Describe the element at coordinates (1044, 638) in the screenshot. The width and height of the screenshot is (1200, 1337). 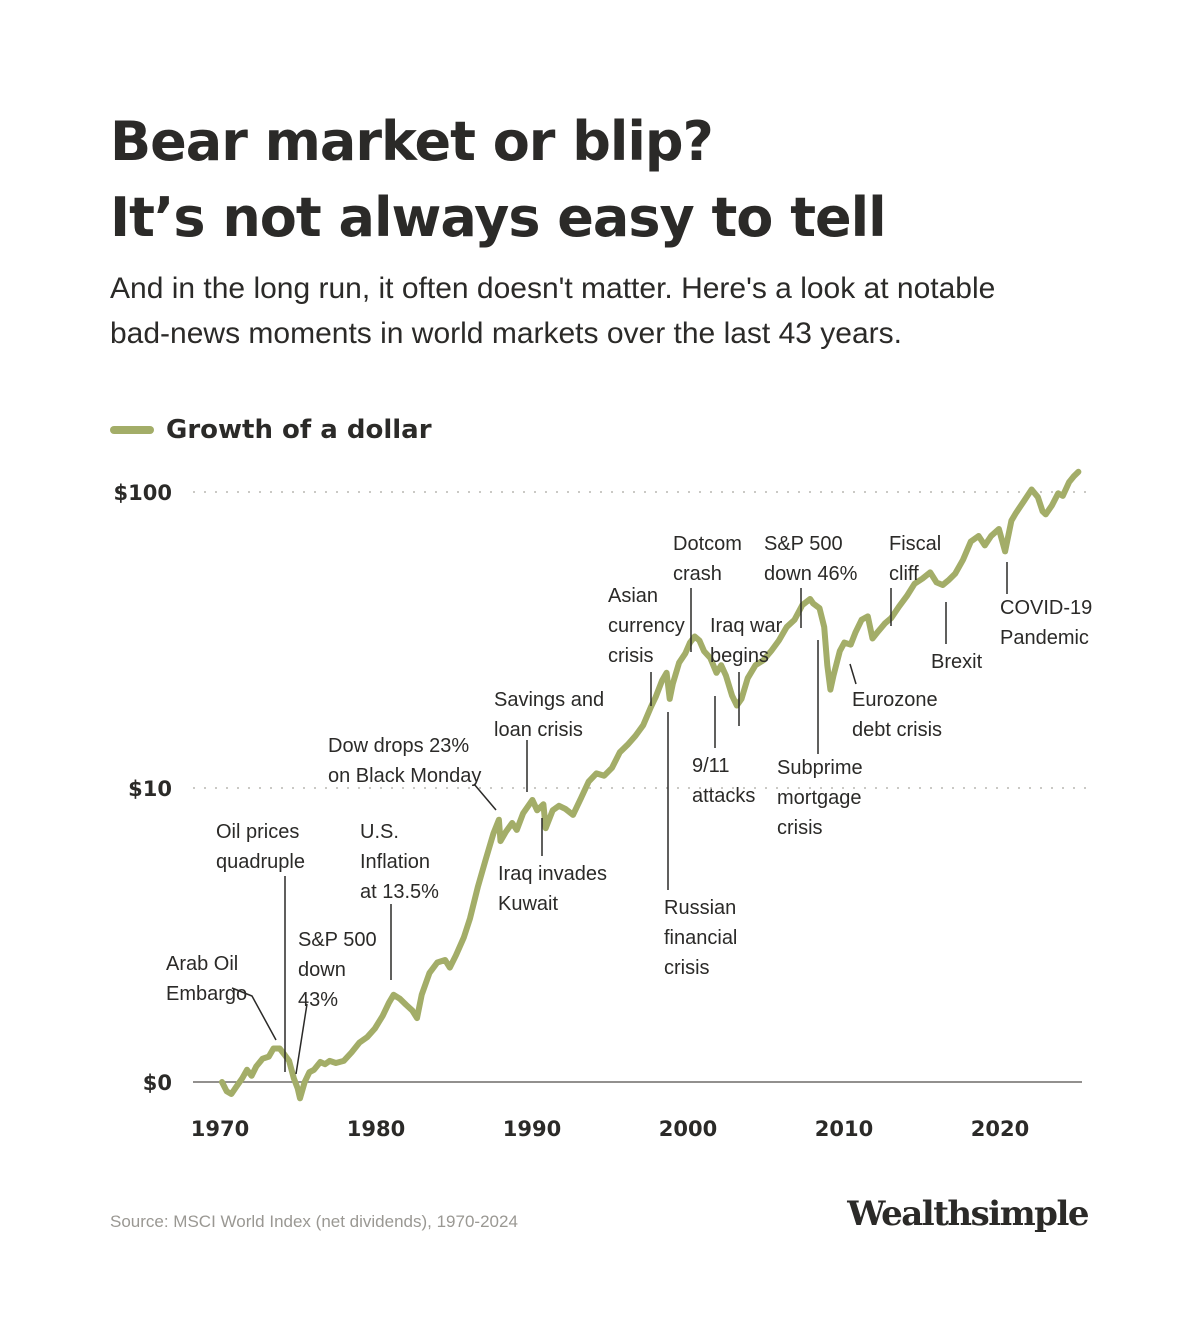
I see `annotation-label-line: Pandemic` at that location.